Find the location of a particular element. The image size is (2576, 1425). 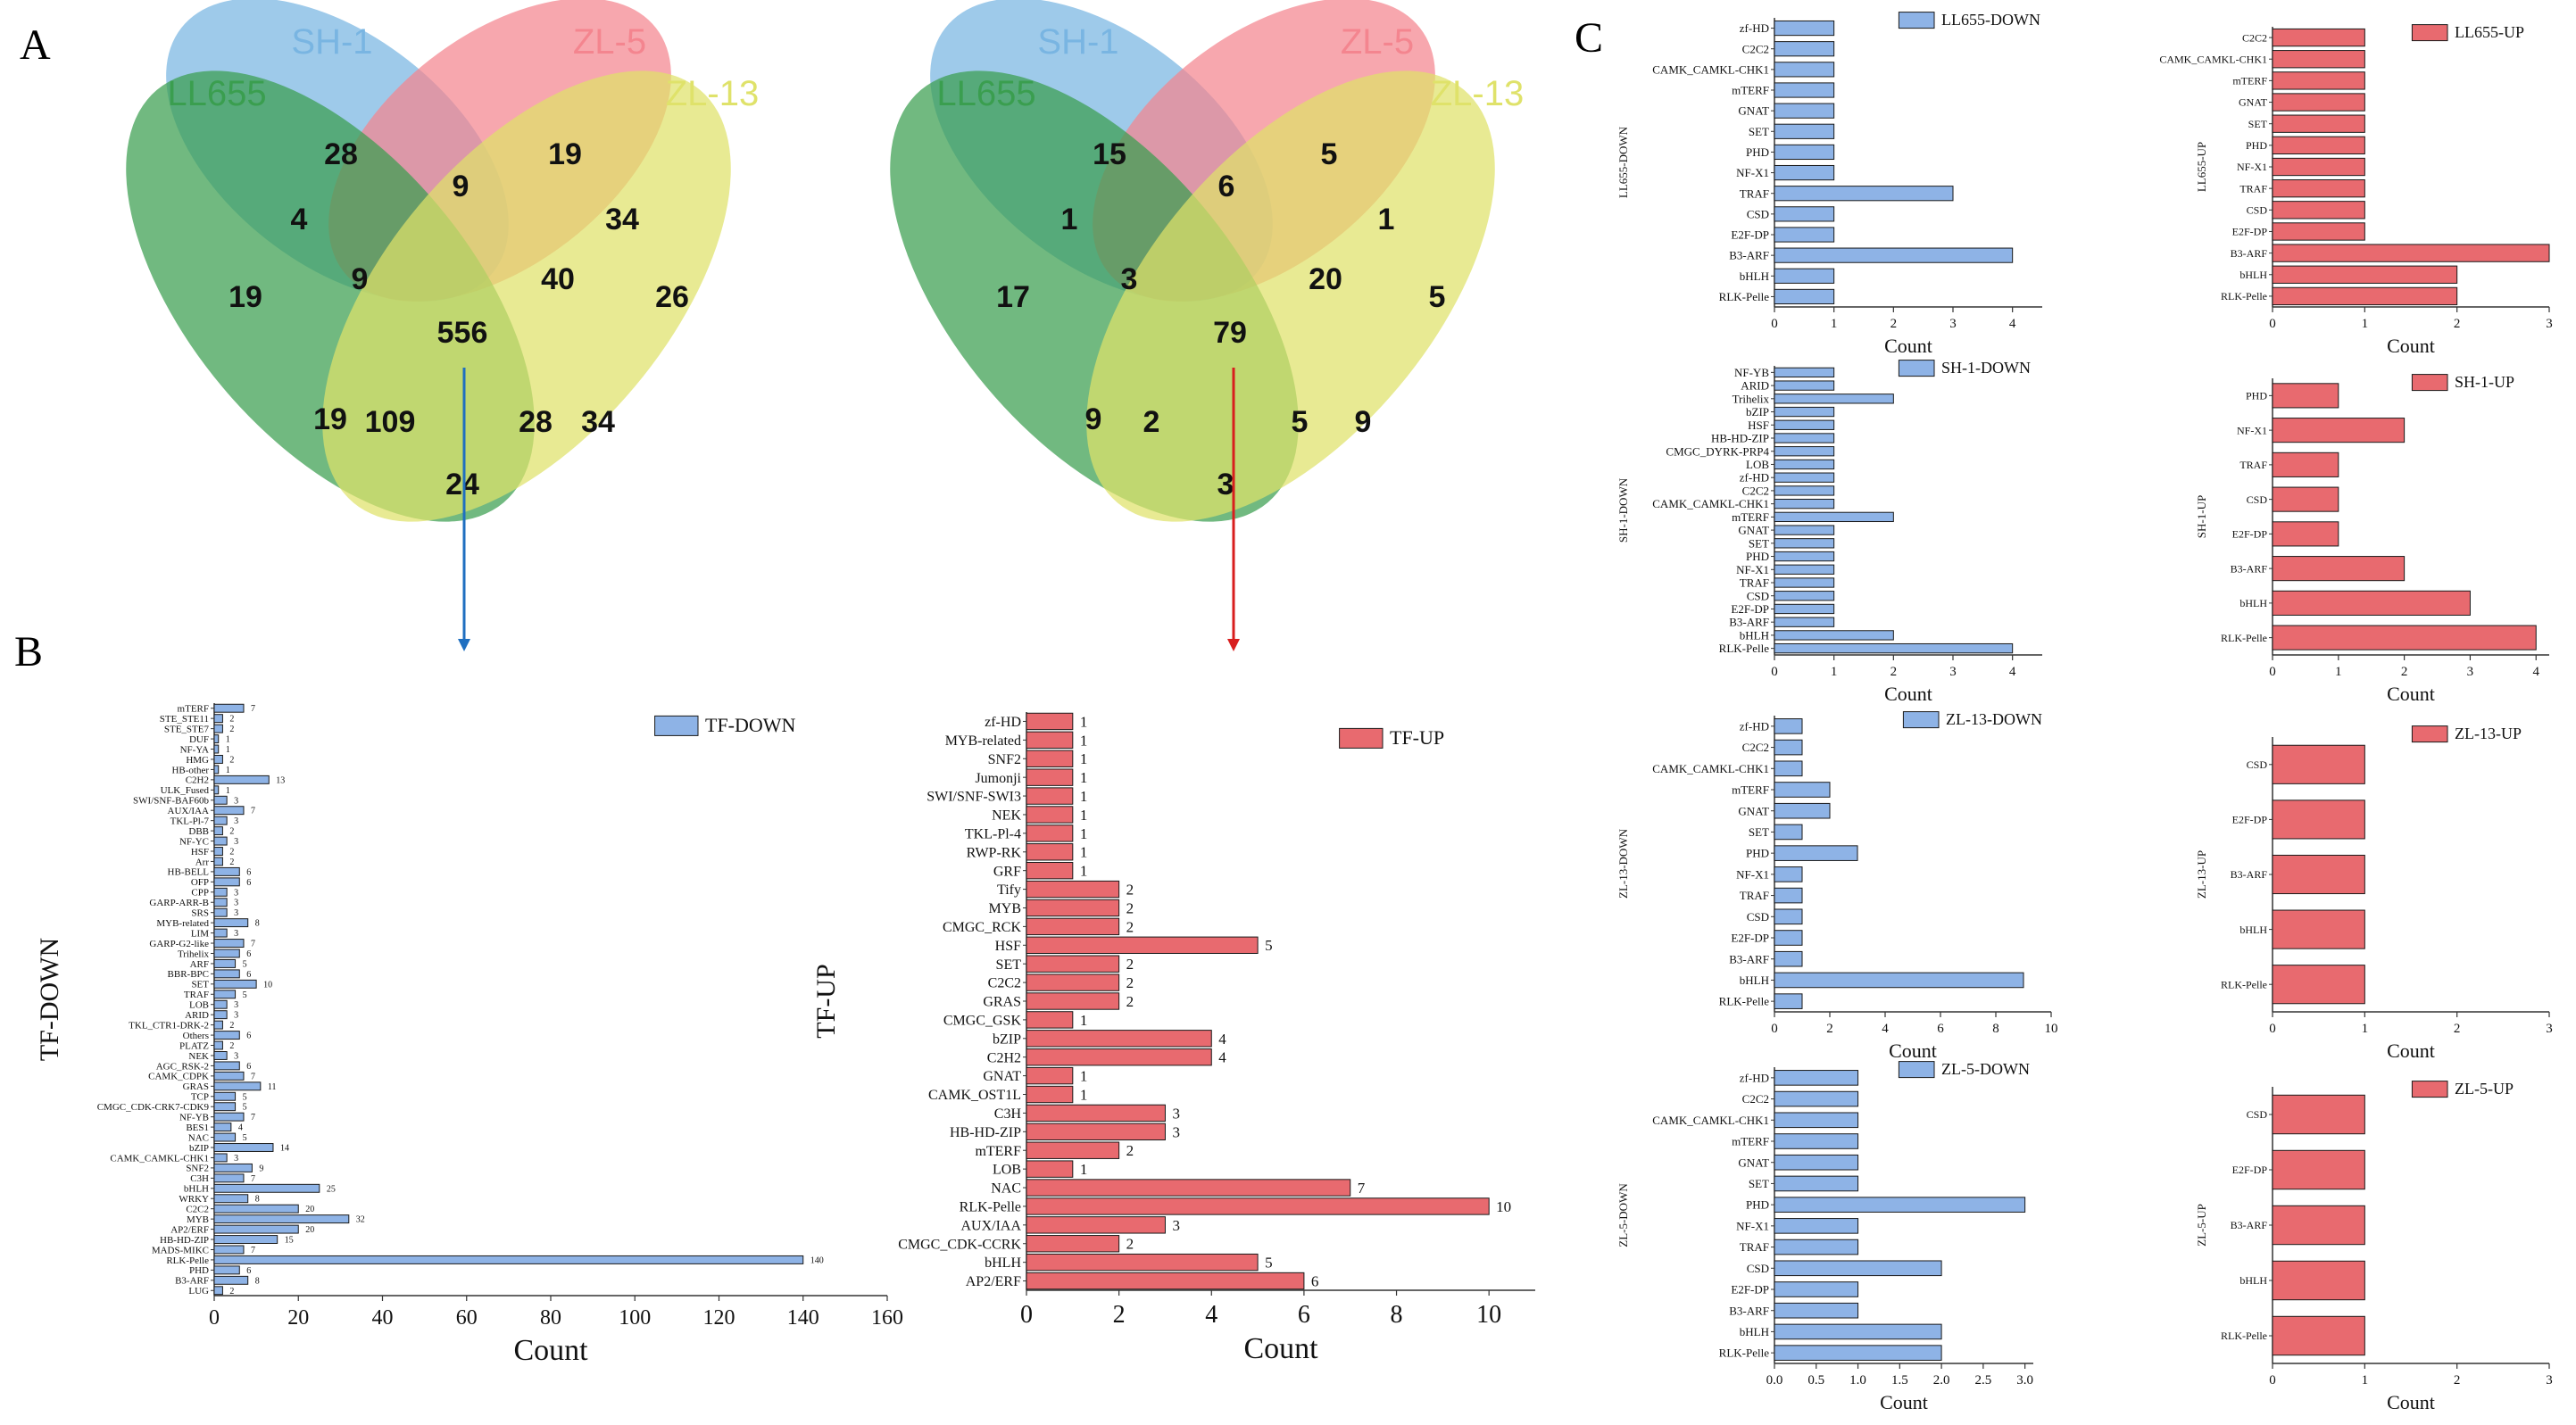

venn-set-label-zl-5: ZL-5 is located at coordinates (609, 42).